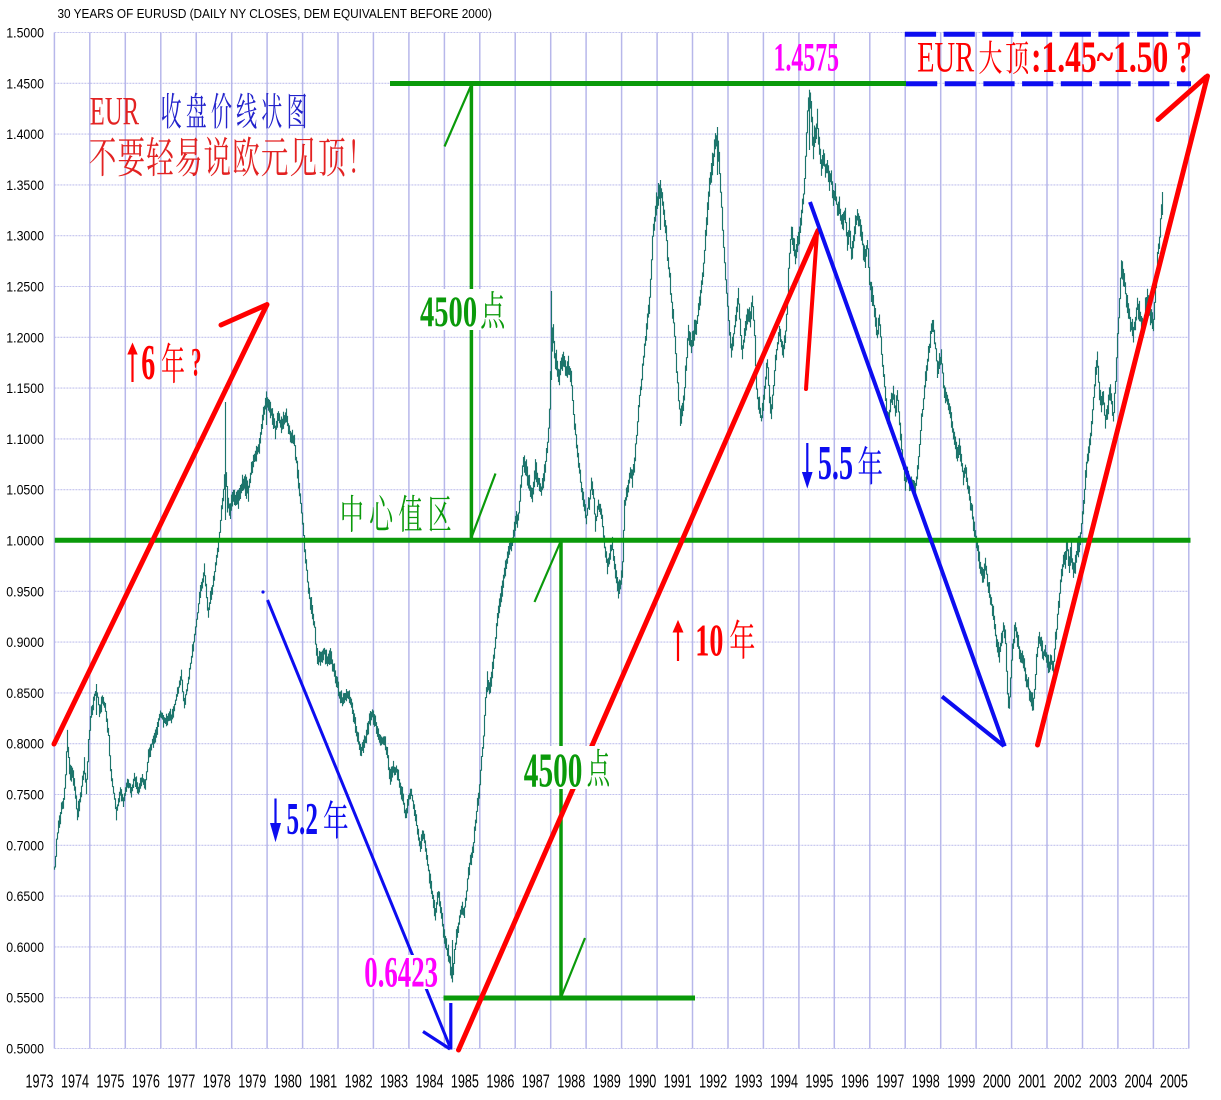 The width and height of the screenshot is (1221, 1100). What do you see at coordinates (806, 57) in the screenshot?
I see `svg-text: 1.4575` at bounding box center [806, 57].